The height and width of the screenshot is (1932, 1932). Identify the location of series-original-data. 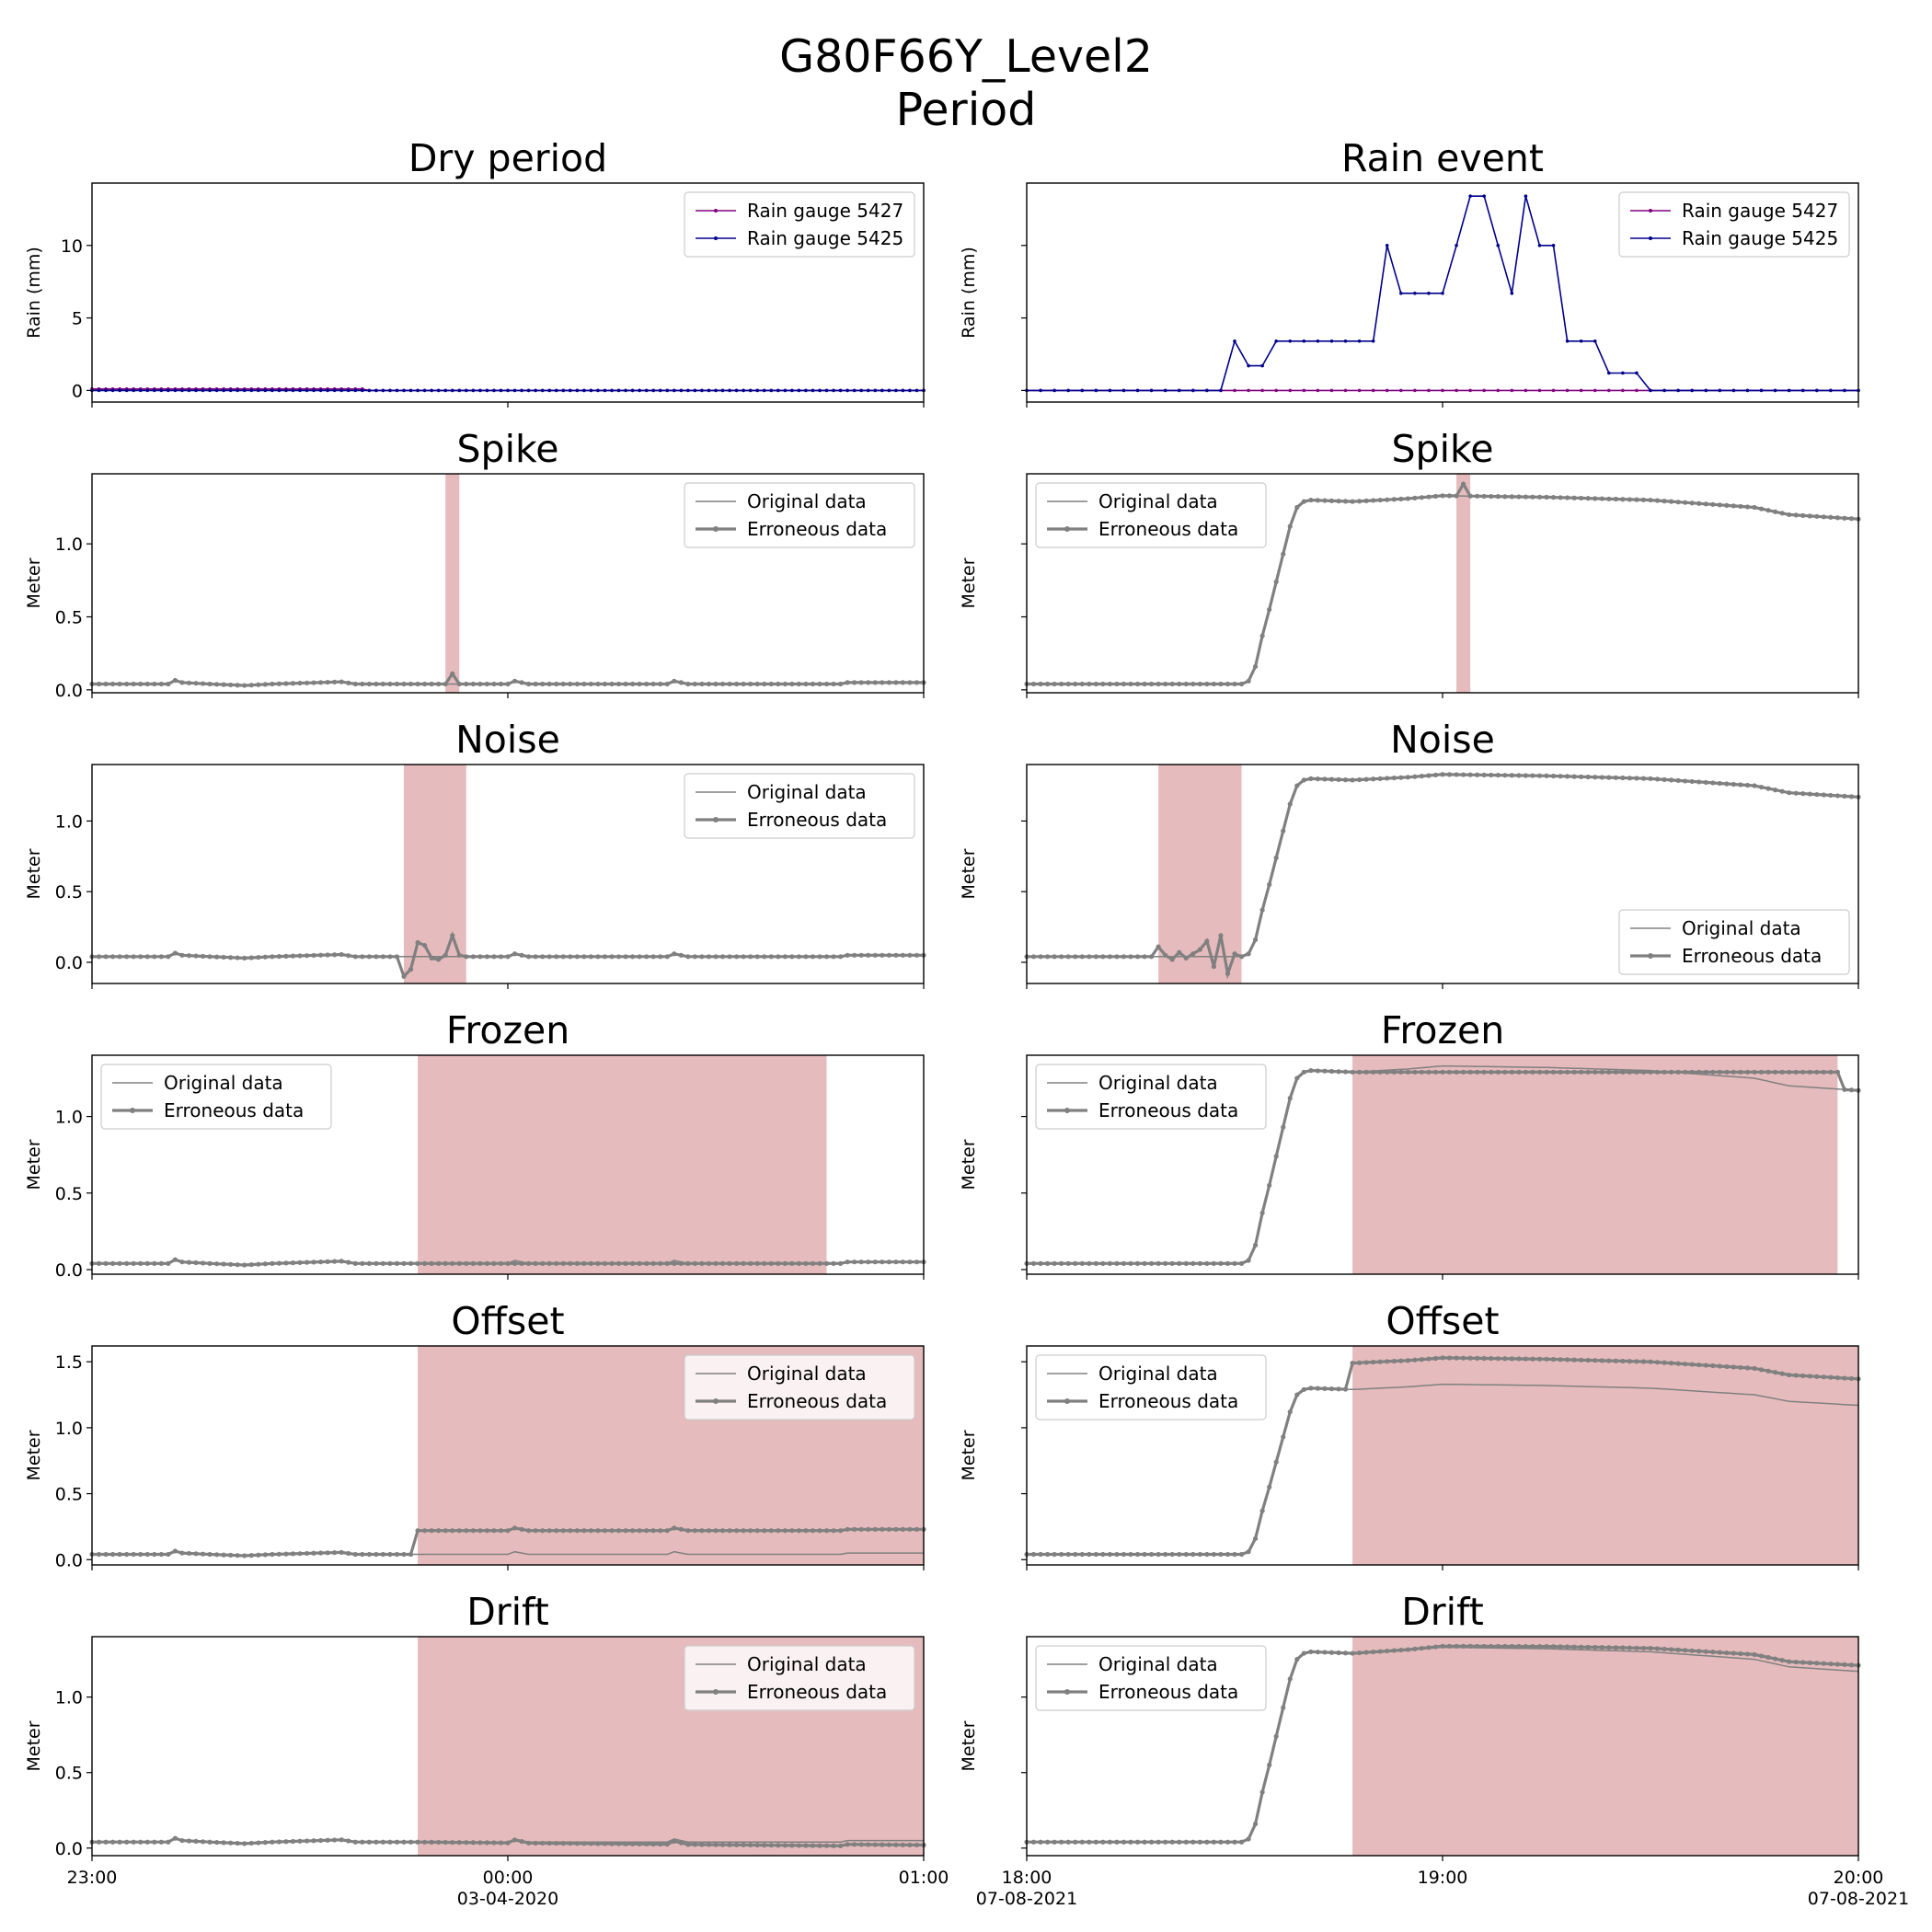
(508, 1262).